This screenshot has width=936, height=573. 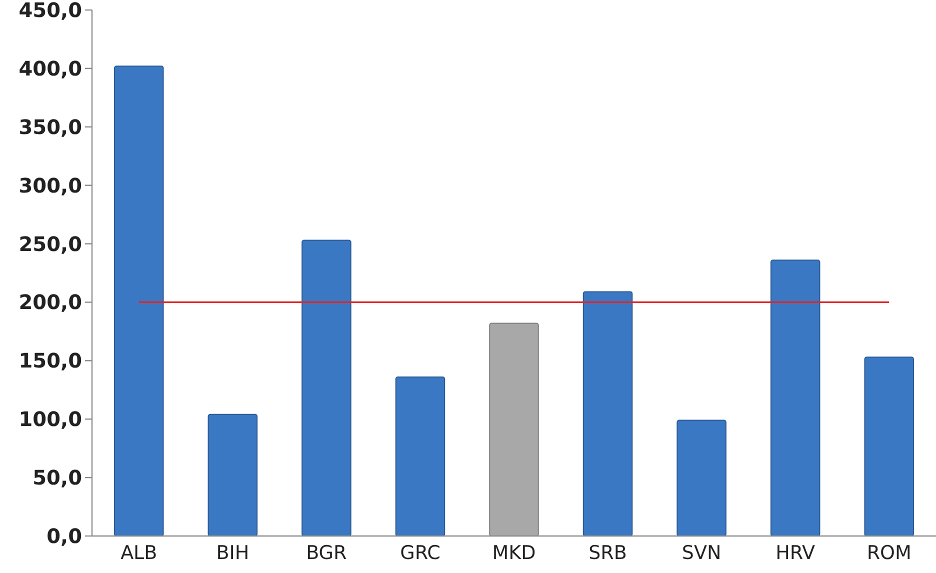 What do you see at coordinates (514, 553) in the screenshot?
I see `x-tick-label: MKD` at bounding box center [514, 553].